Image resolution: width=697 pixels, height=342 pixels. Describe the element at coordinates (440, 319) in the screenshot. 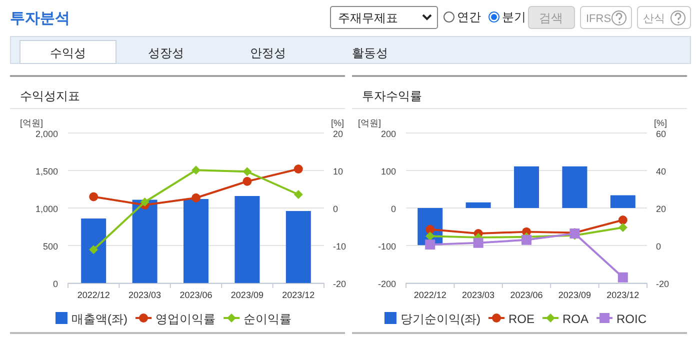

I see `legend-label: 당기순이익(좌)` at that location.